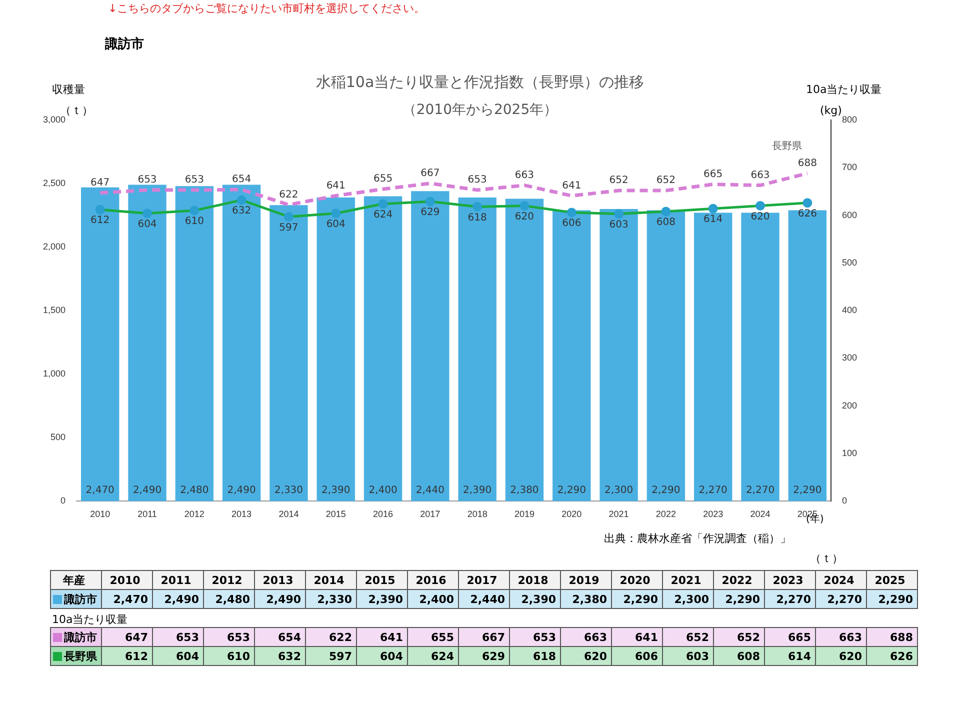 The height and width of the screenshot is (701, 960). What do you see at coordinates (124, 45) in the screenshot?
I see `text: 諏訪市` at bounding box center [124, 45].